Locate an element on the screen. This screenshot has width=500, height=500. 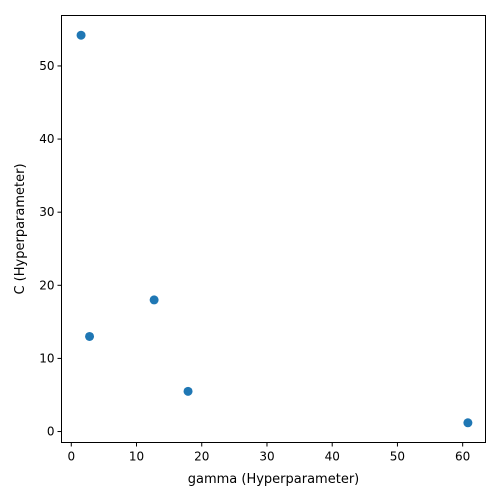
x-tick-label: 0 is located at coordinates (71, 457).